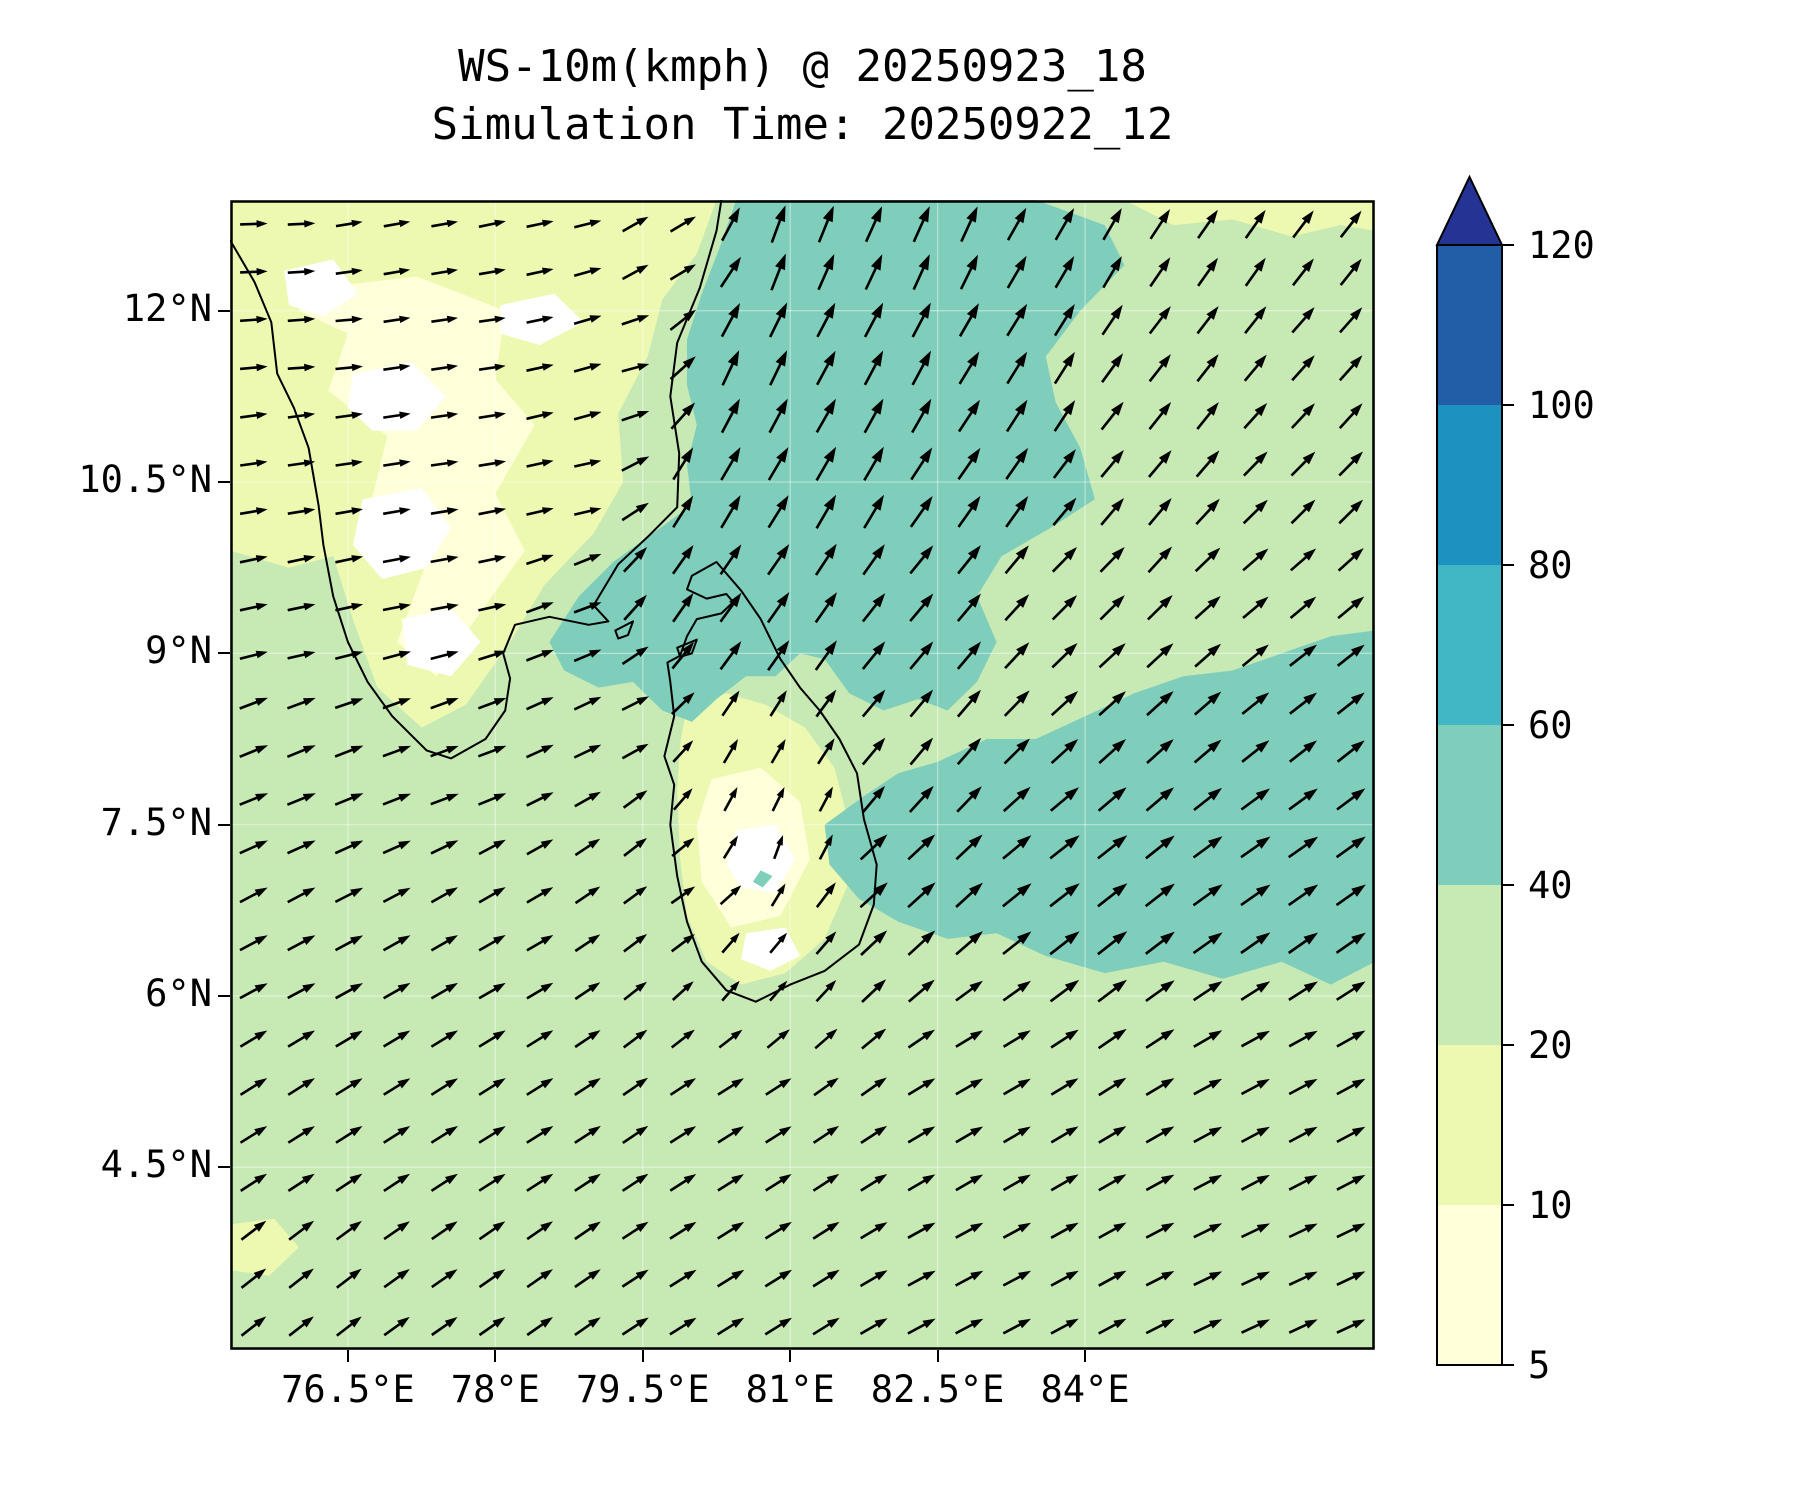 The height and width of the screenshot is (1500, 1800). Describe the element at coordinates (1539, 1365) in the screenshot. I see `colorbar-tick-label: 5` at that location.